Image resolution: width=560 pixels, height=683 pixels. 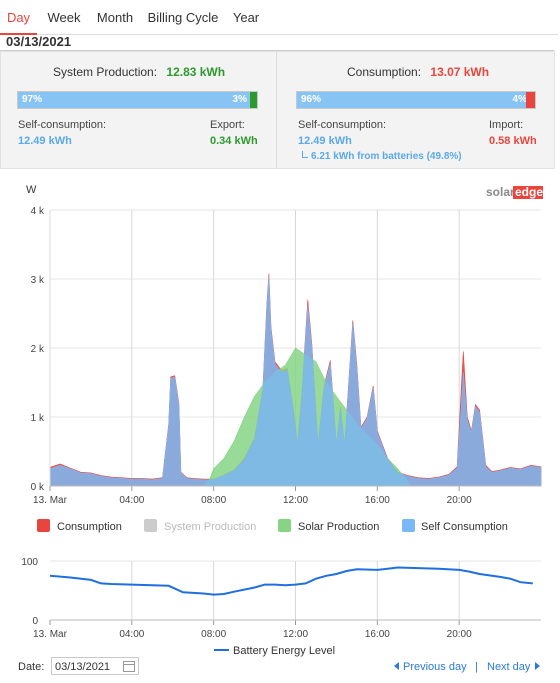 What do you see at coordinates (50, 500) in the screenshot?
I see `x-tick-label: 13. Mar` at bounding box center [50, 500].